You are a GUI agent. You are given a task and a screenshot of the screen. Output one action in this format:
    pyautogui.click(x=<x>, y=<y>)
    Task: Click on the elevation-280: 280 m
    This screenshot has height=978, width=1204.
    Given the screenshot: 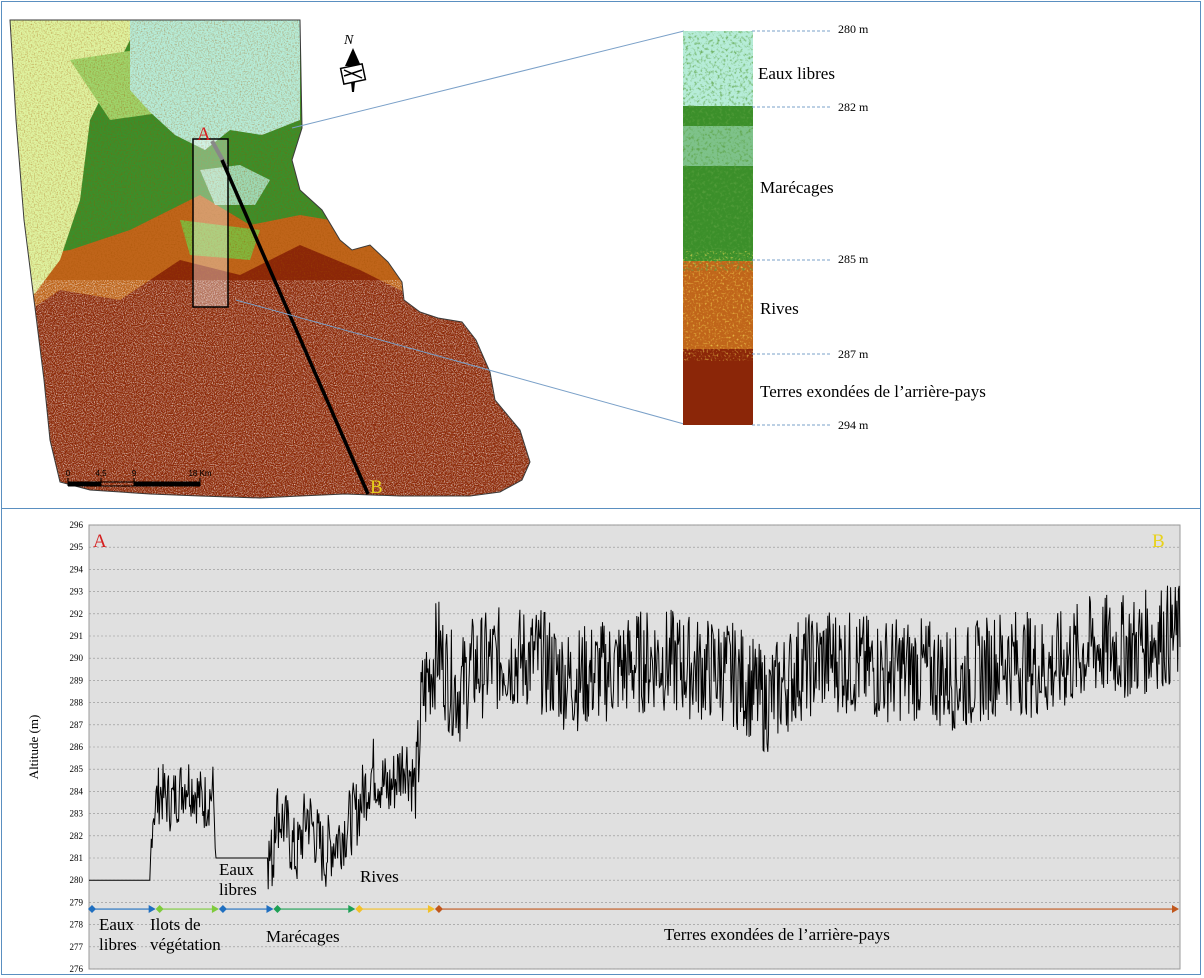 What is the action you would take?
    pyautogui.click(x=853, y=29)
    